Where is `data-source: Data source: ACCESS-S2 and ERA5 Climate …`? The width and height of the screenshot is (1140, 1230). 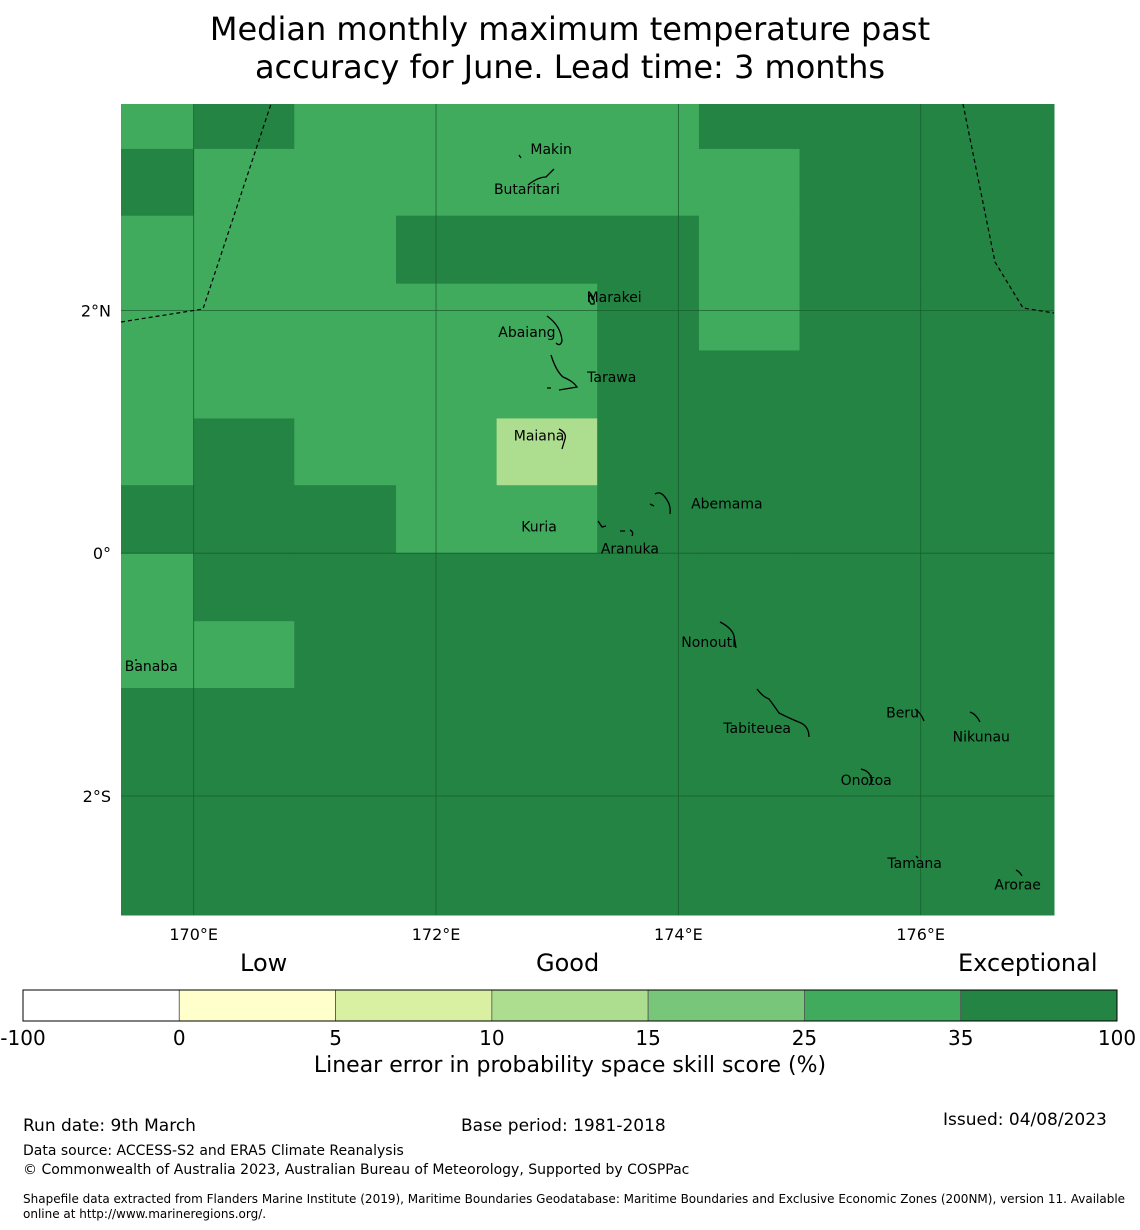 data-source: Data source: ACCESS-S2 and ERA5 Climate … is located at coordinates (213, 1151).